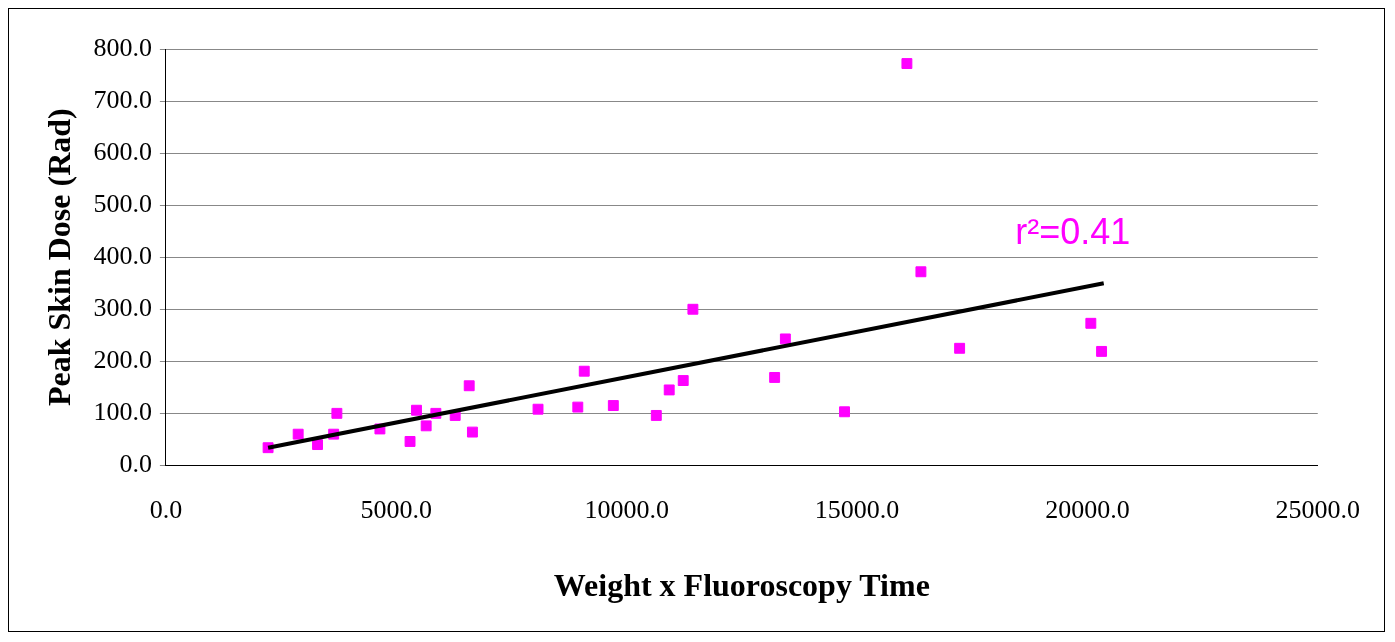  What do you see at coordinates (122, 99) in the screenshot?
I see `y-tick-label: 700.0` at bounding box center [122, 99].